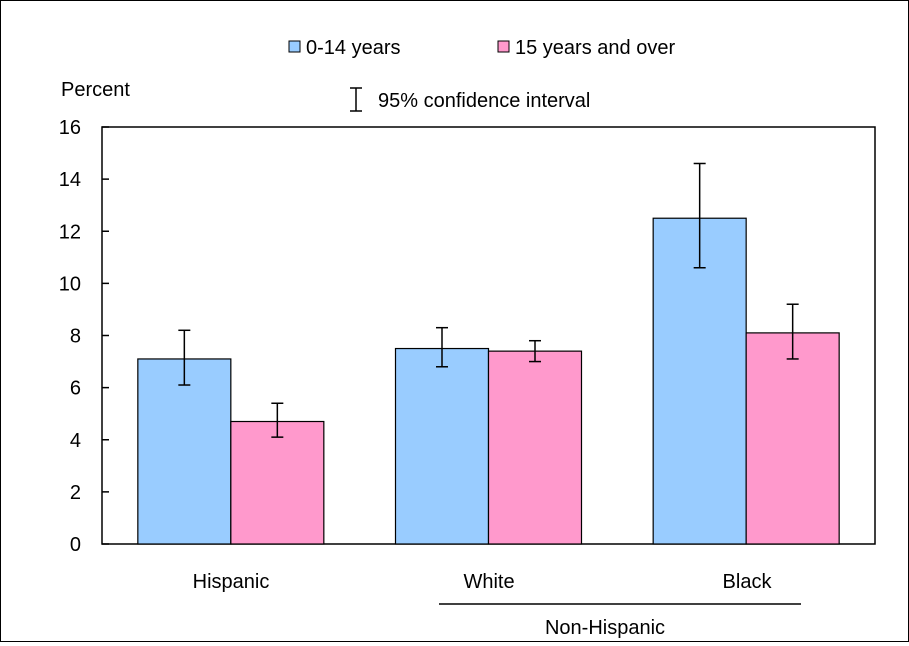 Image resolution: width=909 pixels, height=646 pixels. Describe the element at coordinates (75, 389) in the screenshot. I see `y-tick-label: 6` at that location.